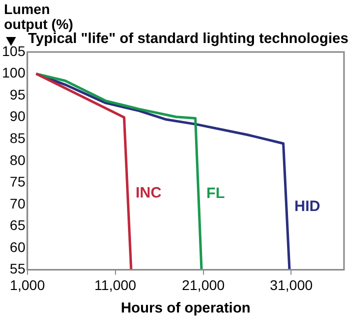  What do you see at coordinates (18, 94) in the screenshot?
I see `y-tick-label: 95` at bounding box center [18, 94].